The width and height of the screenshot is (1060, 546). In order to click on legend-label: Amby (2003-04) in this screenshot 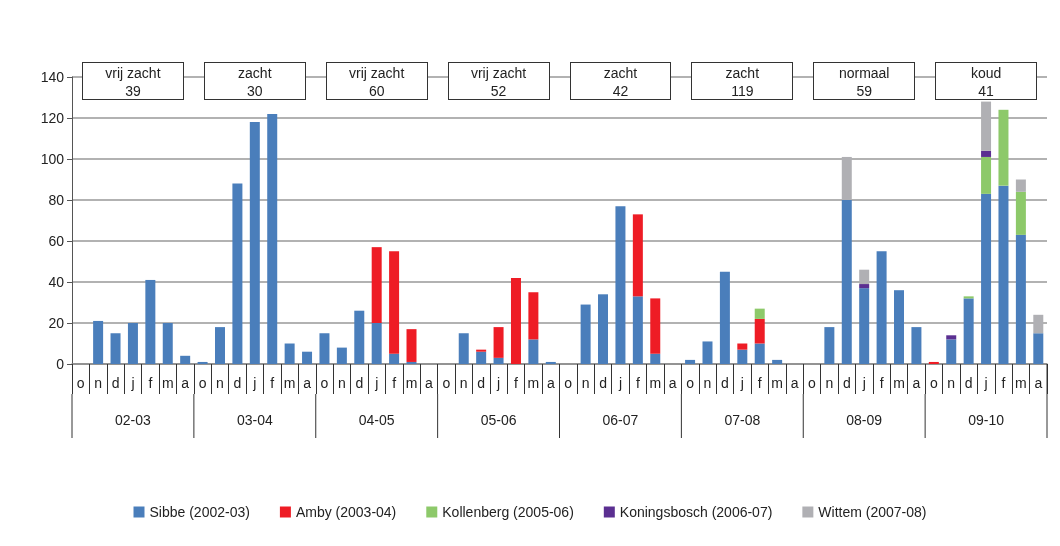, I will do `click(346, 512)`.